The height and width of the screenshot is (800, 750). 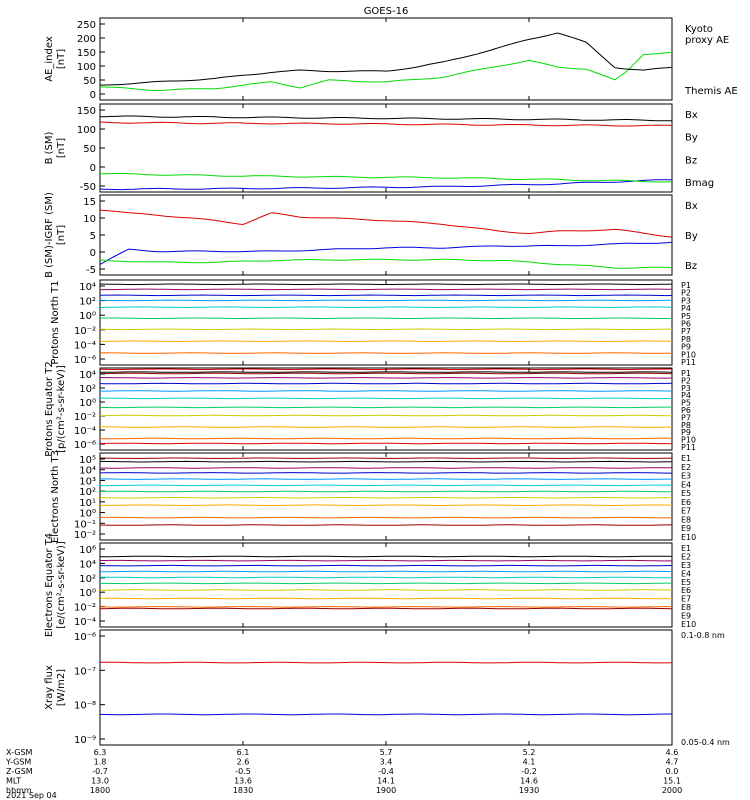 What do you see at coordinates (49, 687) in the screenshot?
I see `y-axis-label-7: Xray flux` at bounding box center [49, 687].